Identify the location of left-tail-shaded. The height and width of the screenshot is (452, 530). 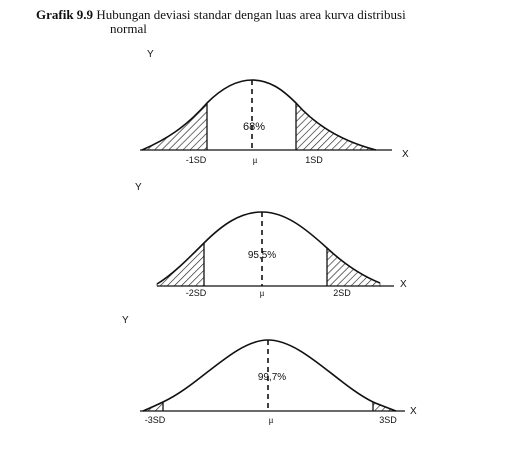
(174, 126).